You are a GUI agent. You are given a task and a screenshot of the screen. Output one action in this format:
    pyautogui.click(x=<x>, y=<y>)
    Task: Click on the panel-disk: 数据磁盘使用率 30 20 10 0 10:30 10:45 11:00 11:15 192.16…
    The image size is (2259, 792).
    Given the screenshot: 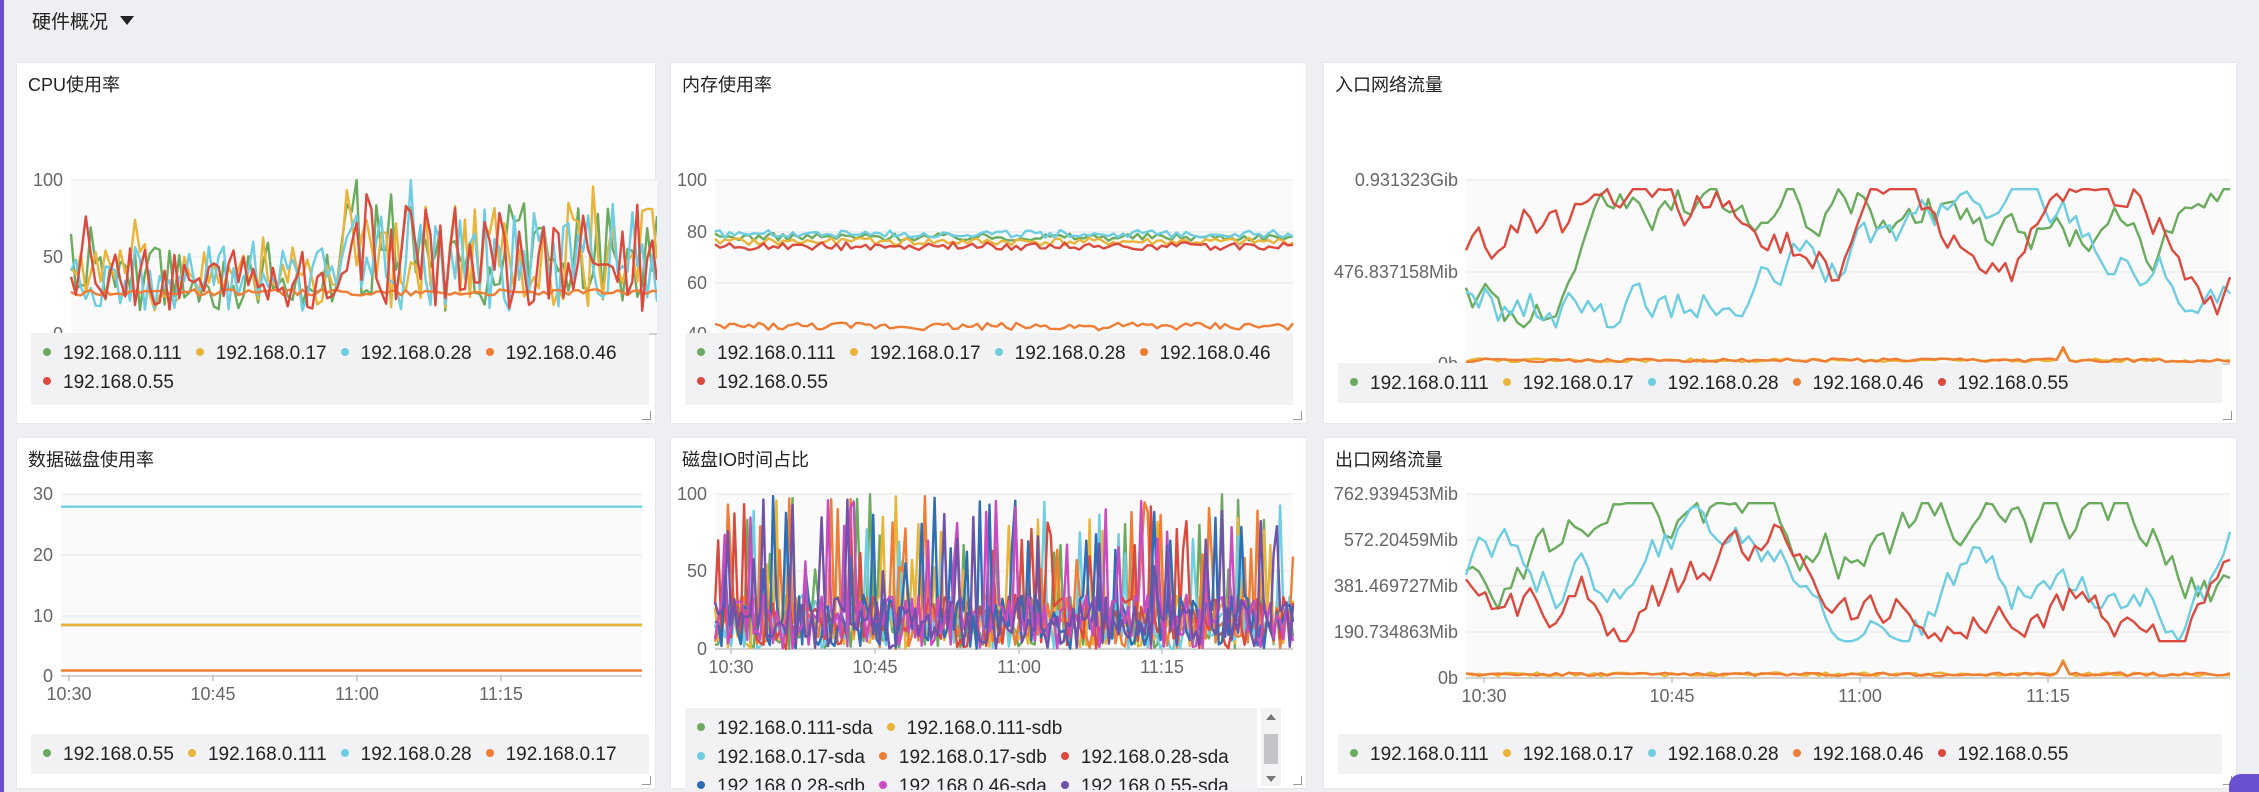 What is the action you would take?
    pyautogui.click(x=336, y=613)
    